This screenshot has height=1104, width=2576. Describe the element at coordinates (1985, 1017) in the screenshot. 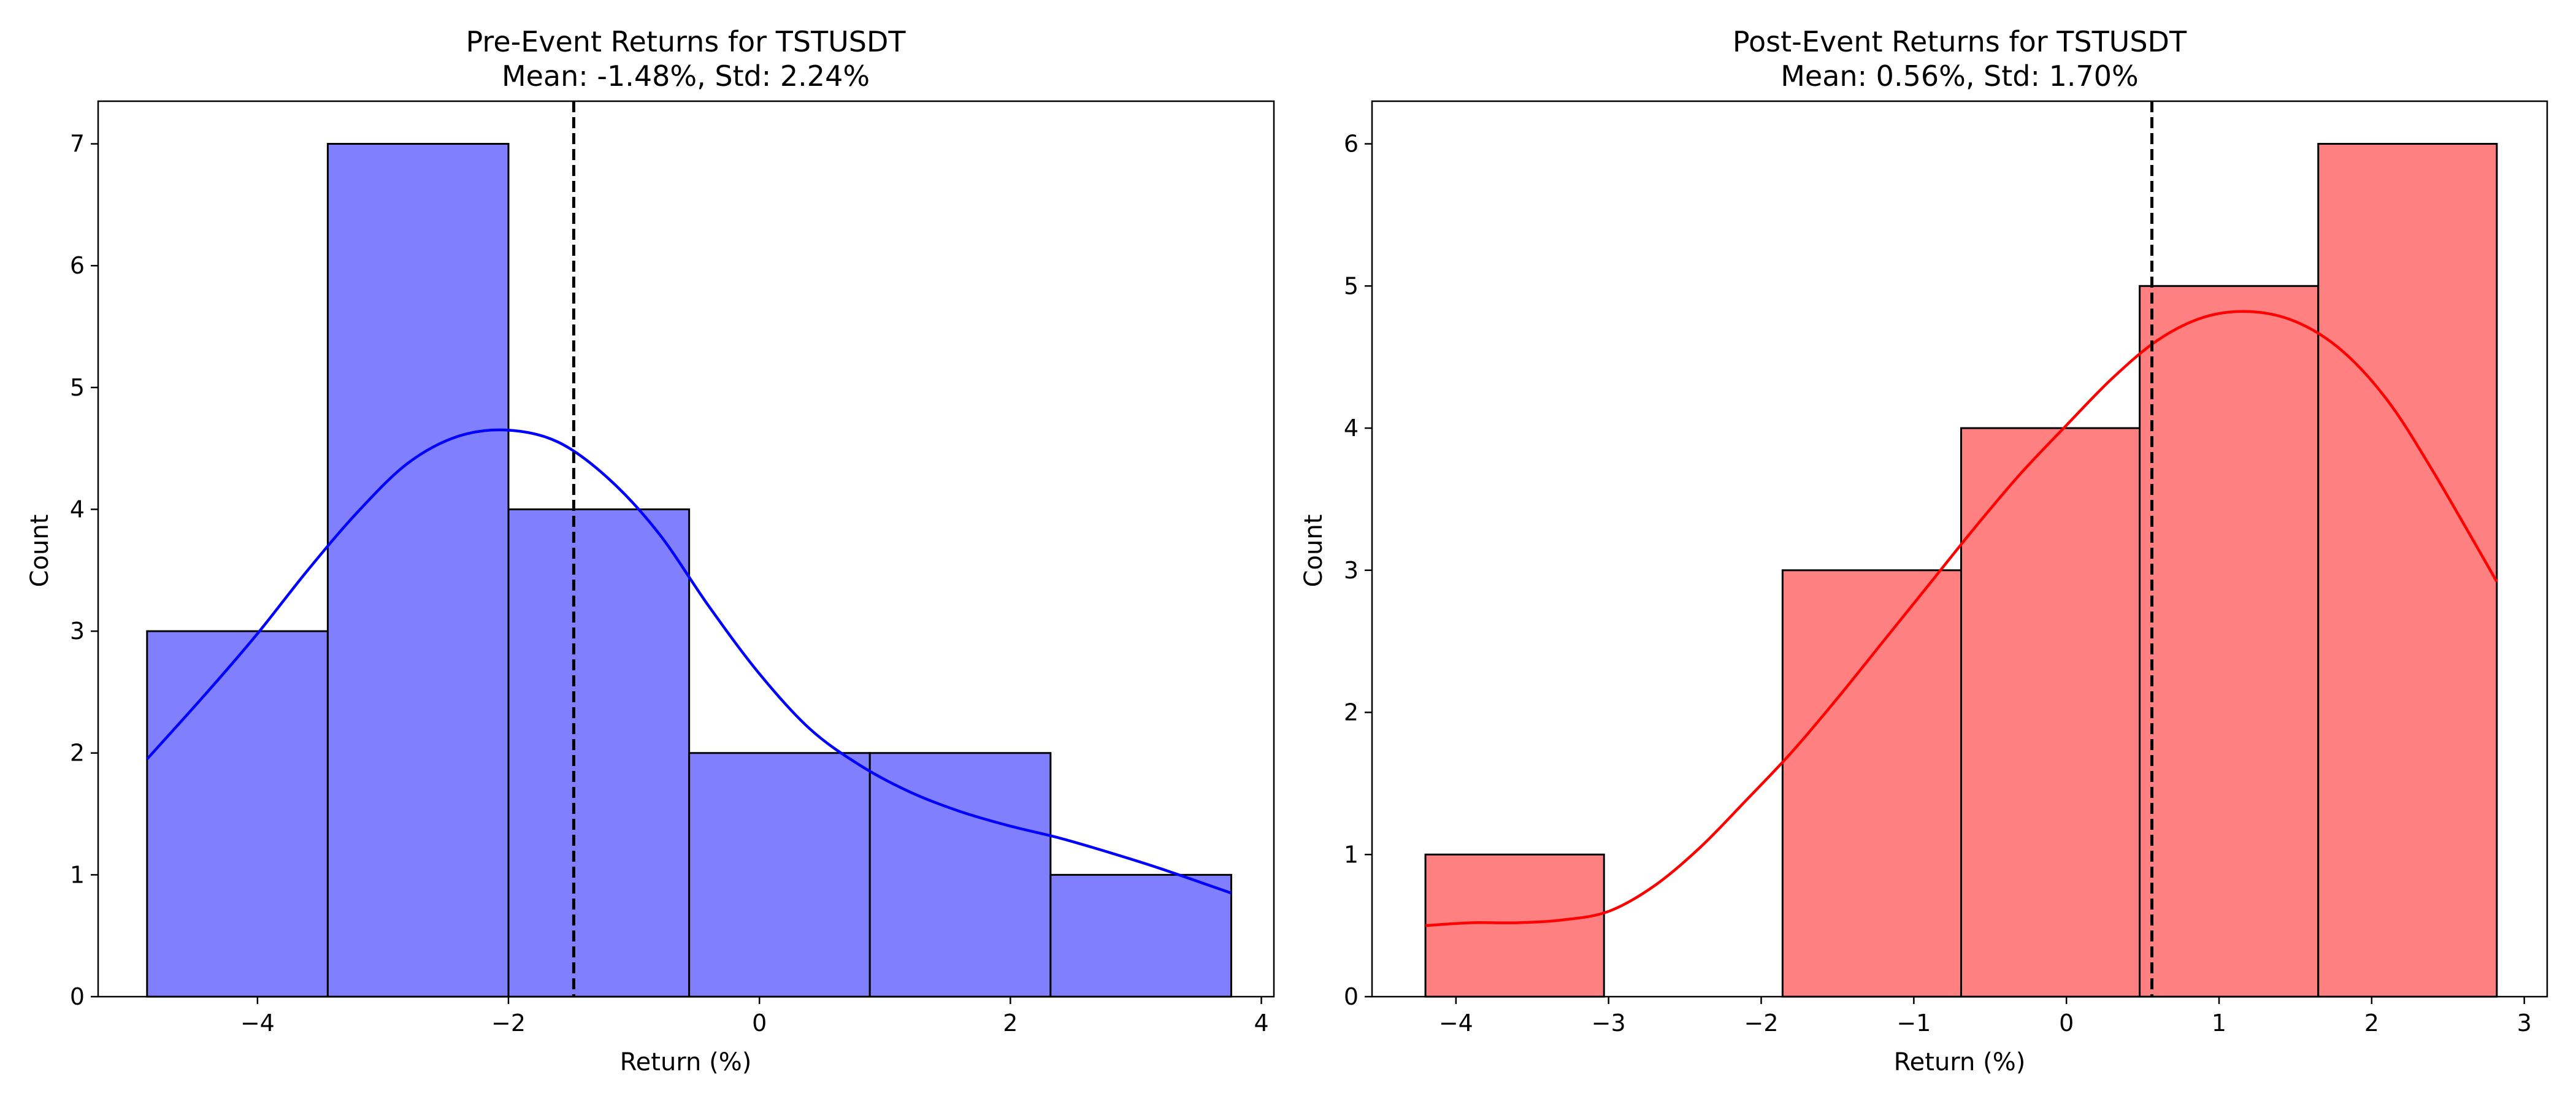

I see `x-axis-ticks: −4 −3 −2 −1 0 1 2 3` at that location.